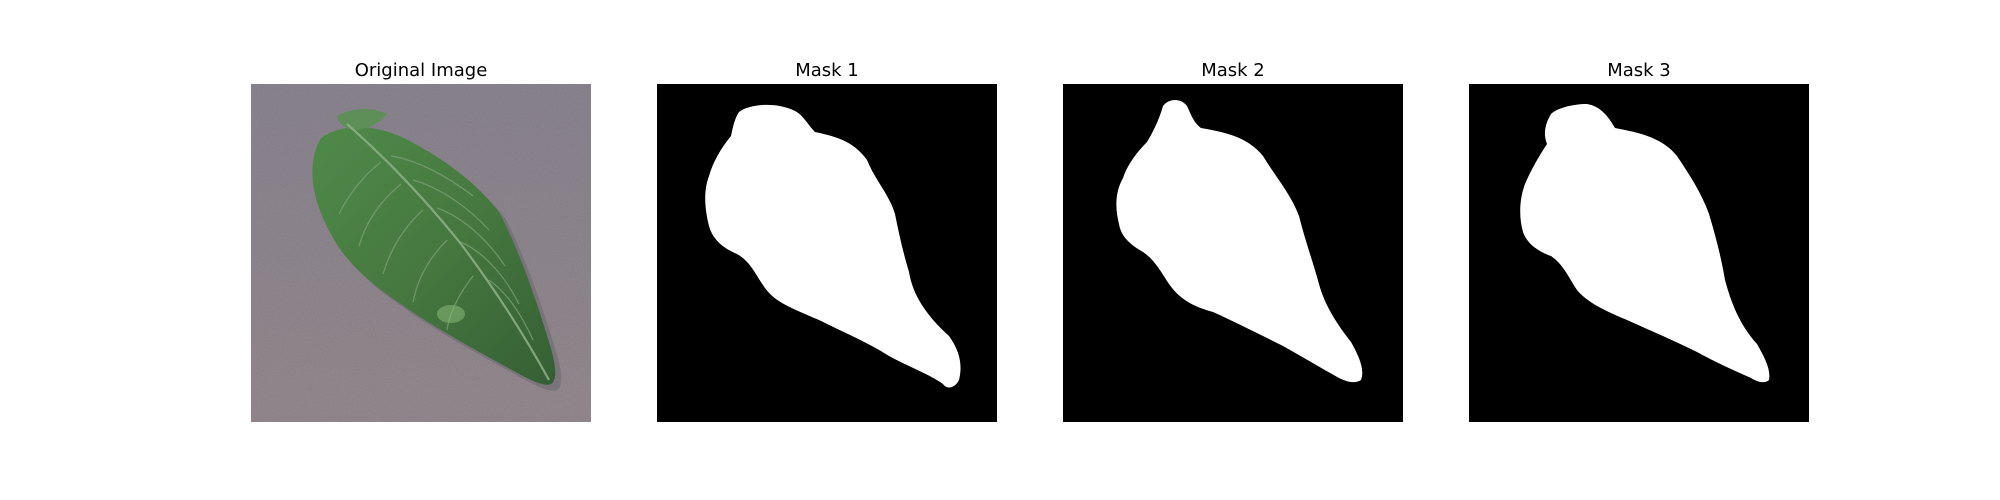 The height and width of the screenshot is (500, 2000). I want to click on panel-mask-3: Mask 3, so click(1639, 240).